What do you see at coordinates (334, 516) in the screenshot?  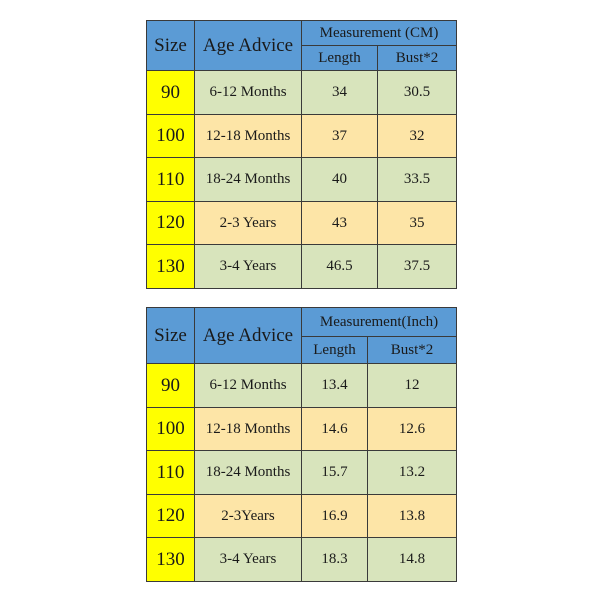 I see `length-cell: 16.9` at bounding box center [334, 516].